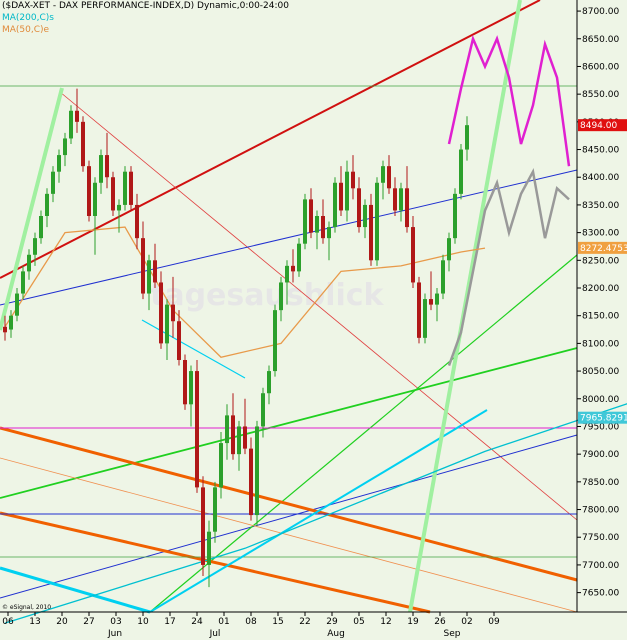 Image resolution: width=627 pixels, height=640 pixels. Describe the element at coordinates (267, 295) in the screenshot. I see `watermark: tagesausblick` at that location.